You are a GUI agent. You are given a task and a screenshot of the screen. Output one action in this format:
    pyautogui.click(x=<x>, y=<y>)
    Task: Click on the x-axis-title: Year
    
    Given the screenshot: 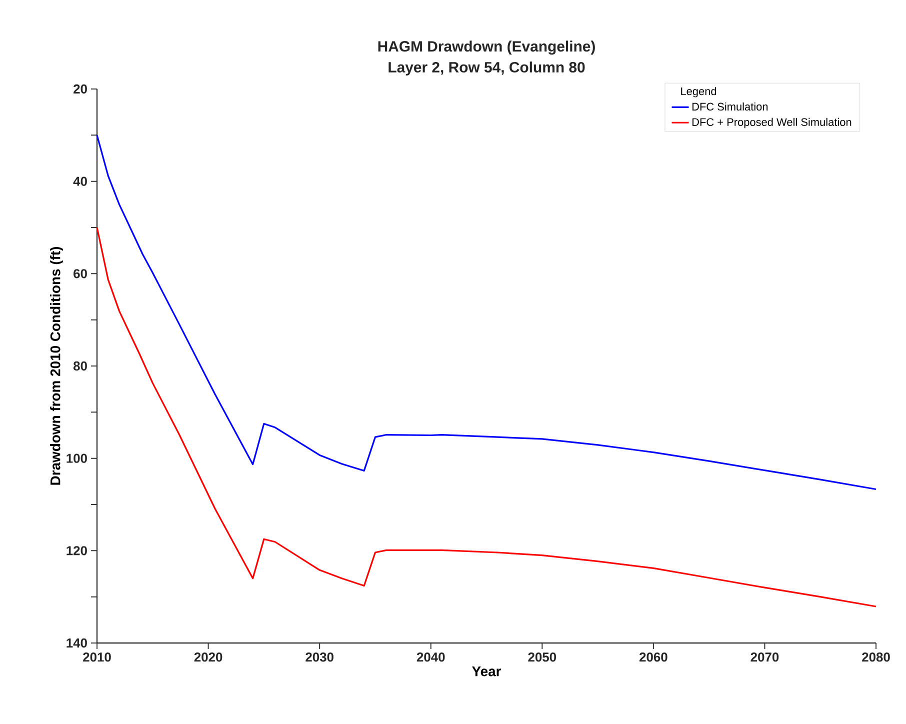 What is the action you would take?
    pyautogui.click(x=487, y=671)
    